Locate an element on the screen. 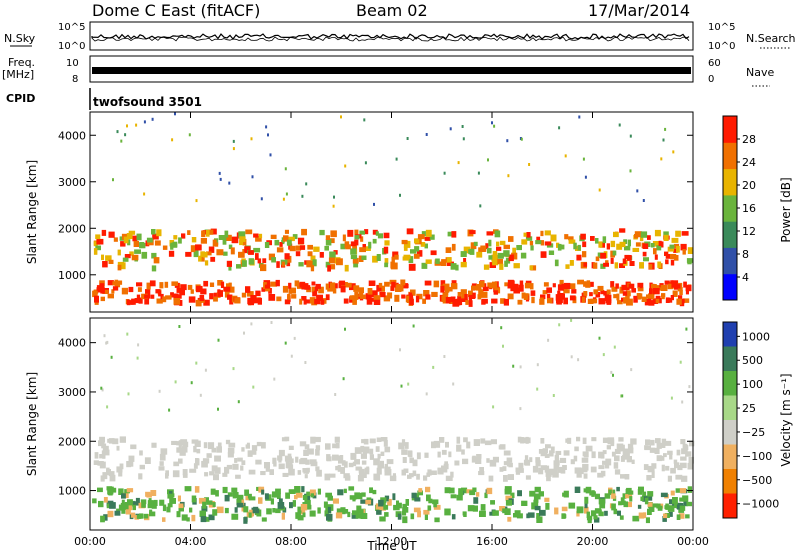 The image size is (800, 554). velocity-colorbar-label: Velocity [m s⁻¹] is located at coordinates (786, 419).